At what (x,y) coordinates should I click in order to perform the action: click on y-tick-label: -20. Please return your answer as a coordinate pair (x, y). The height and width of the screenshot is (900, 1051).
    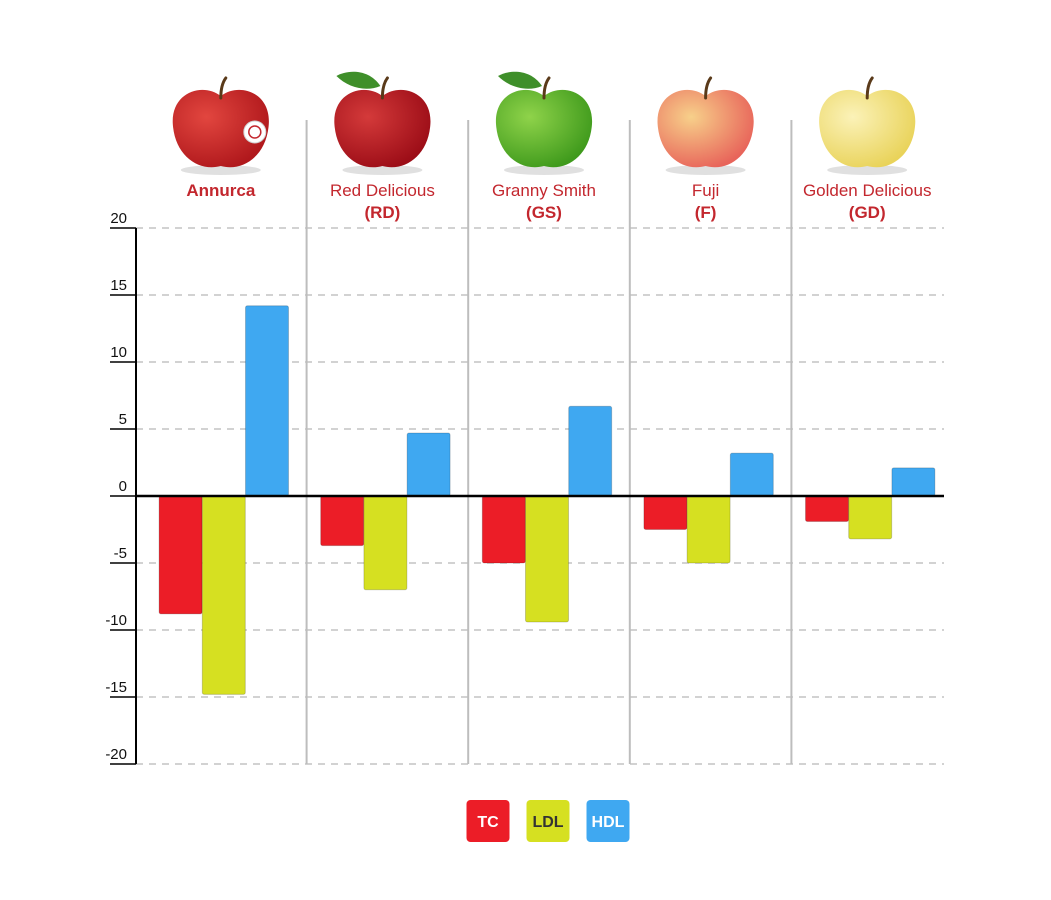
    Looking at the image, I should click on (116, 754).